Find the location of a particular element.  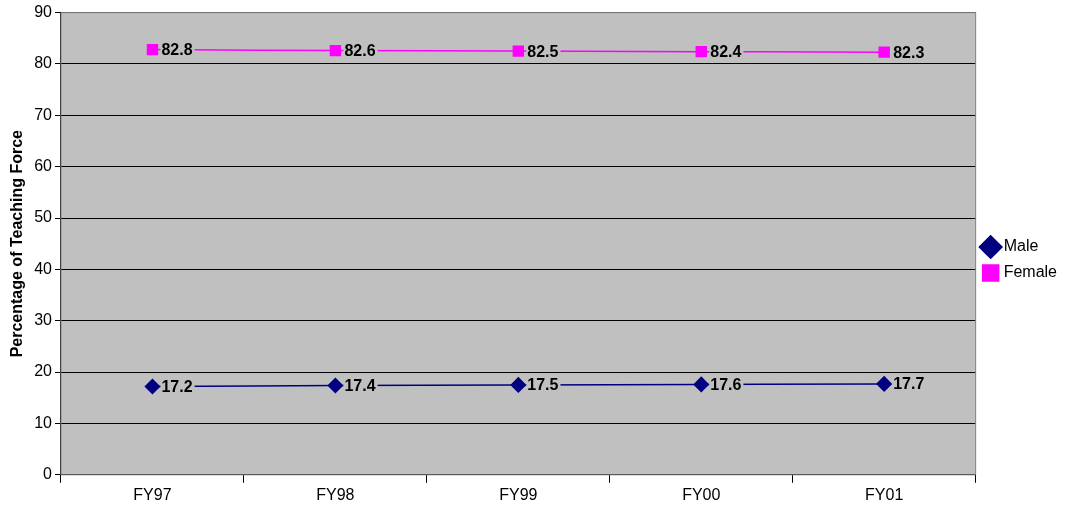

y-tick-label: 80 is located at coordinates (43, 63).